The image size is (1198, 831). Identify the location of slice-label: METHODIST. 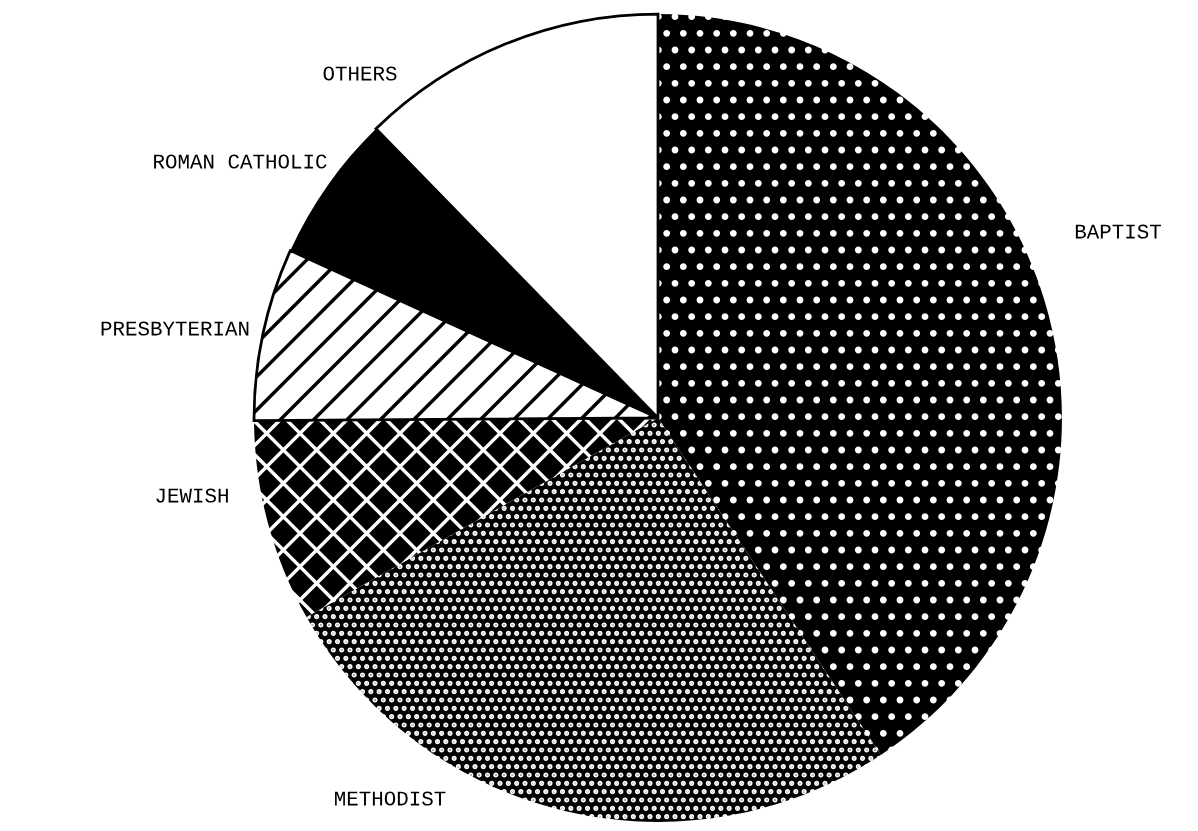
(390, 798).